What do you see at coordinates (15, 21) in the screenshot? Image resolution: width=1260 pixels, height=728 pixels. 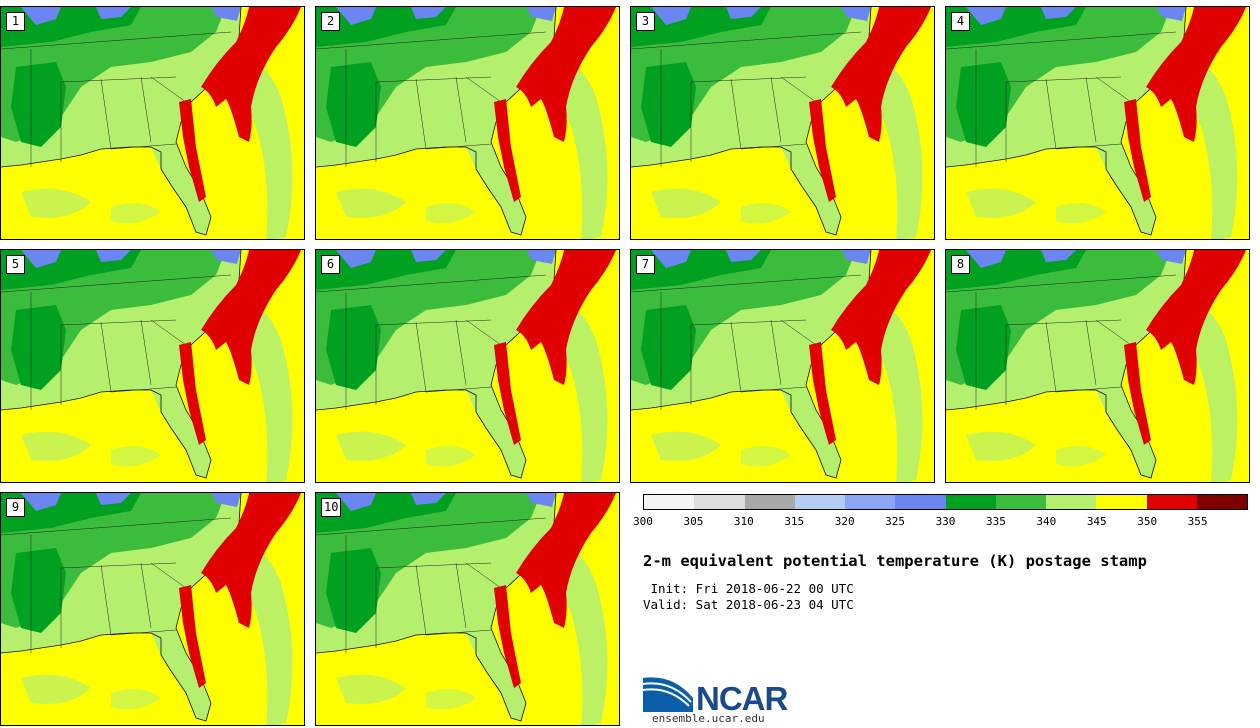 I see `member-label-1: 1` at bounding box center [15, 21].